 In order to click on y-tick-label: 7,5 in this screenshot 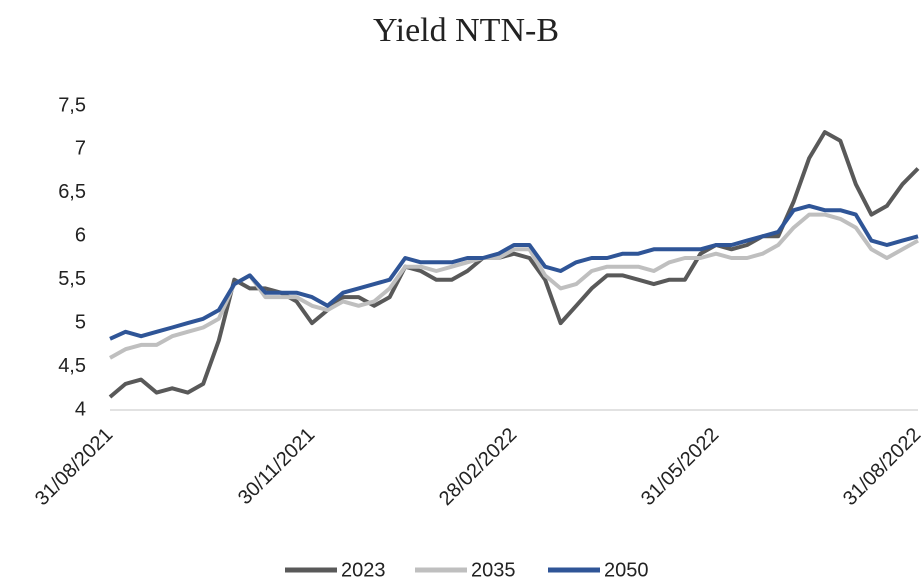, I will do `click(72, 105)`.